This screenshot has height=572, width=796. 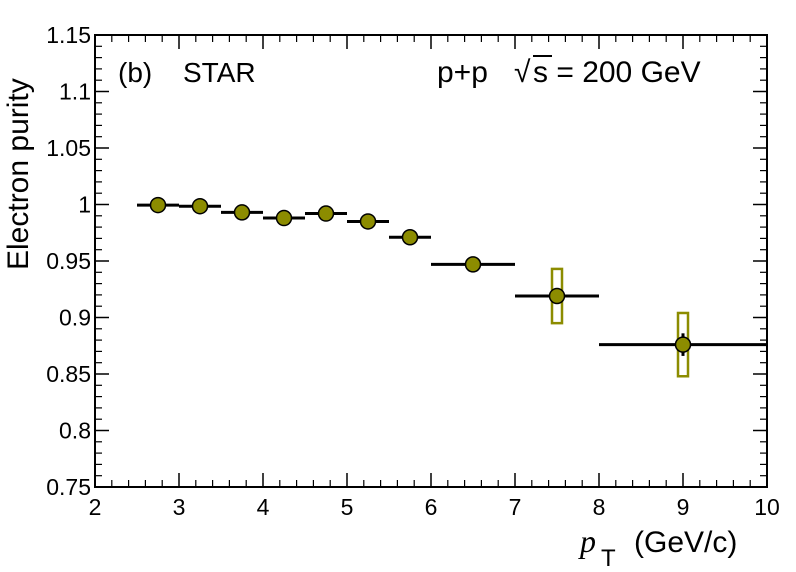 What do you see at coordinates (617, 72) in the screenshot?
I see `energy-label: s = 200 GeV` at bounding box center [617, 72].